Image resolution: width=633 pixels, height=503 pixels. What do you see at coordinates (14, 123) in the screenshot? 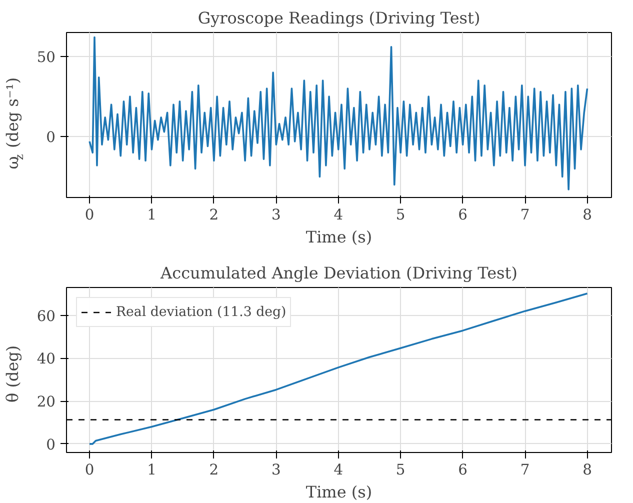
I see `y-axis-title: ωz (deg s⁻¹)` at bounding box center [14, 123].